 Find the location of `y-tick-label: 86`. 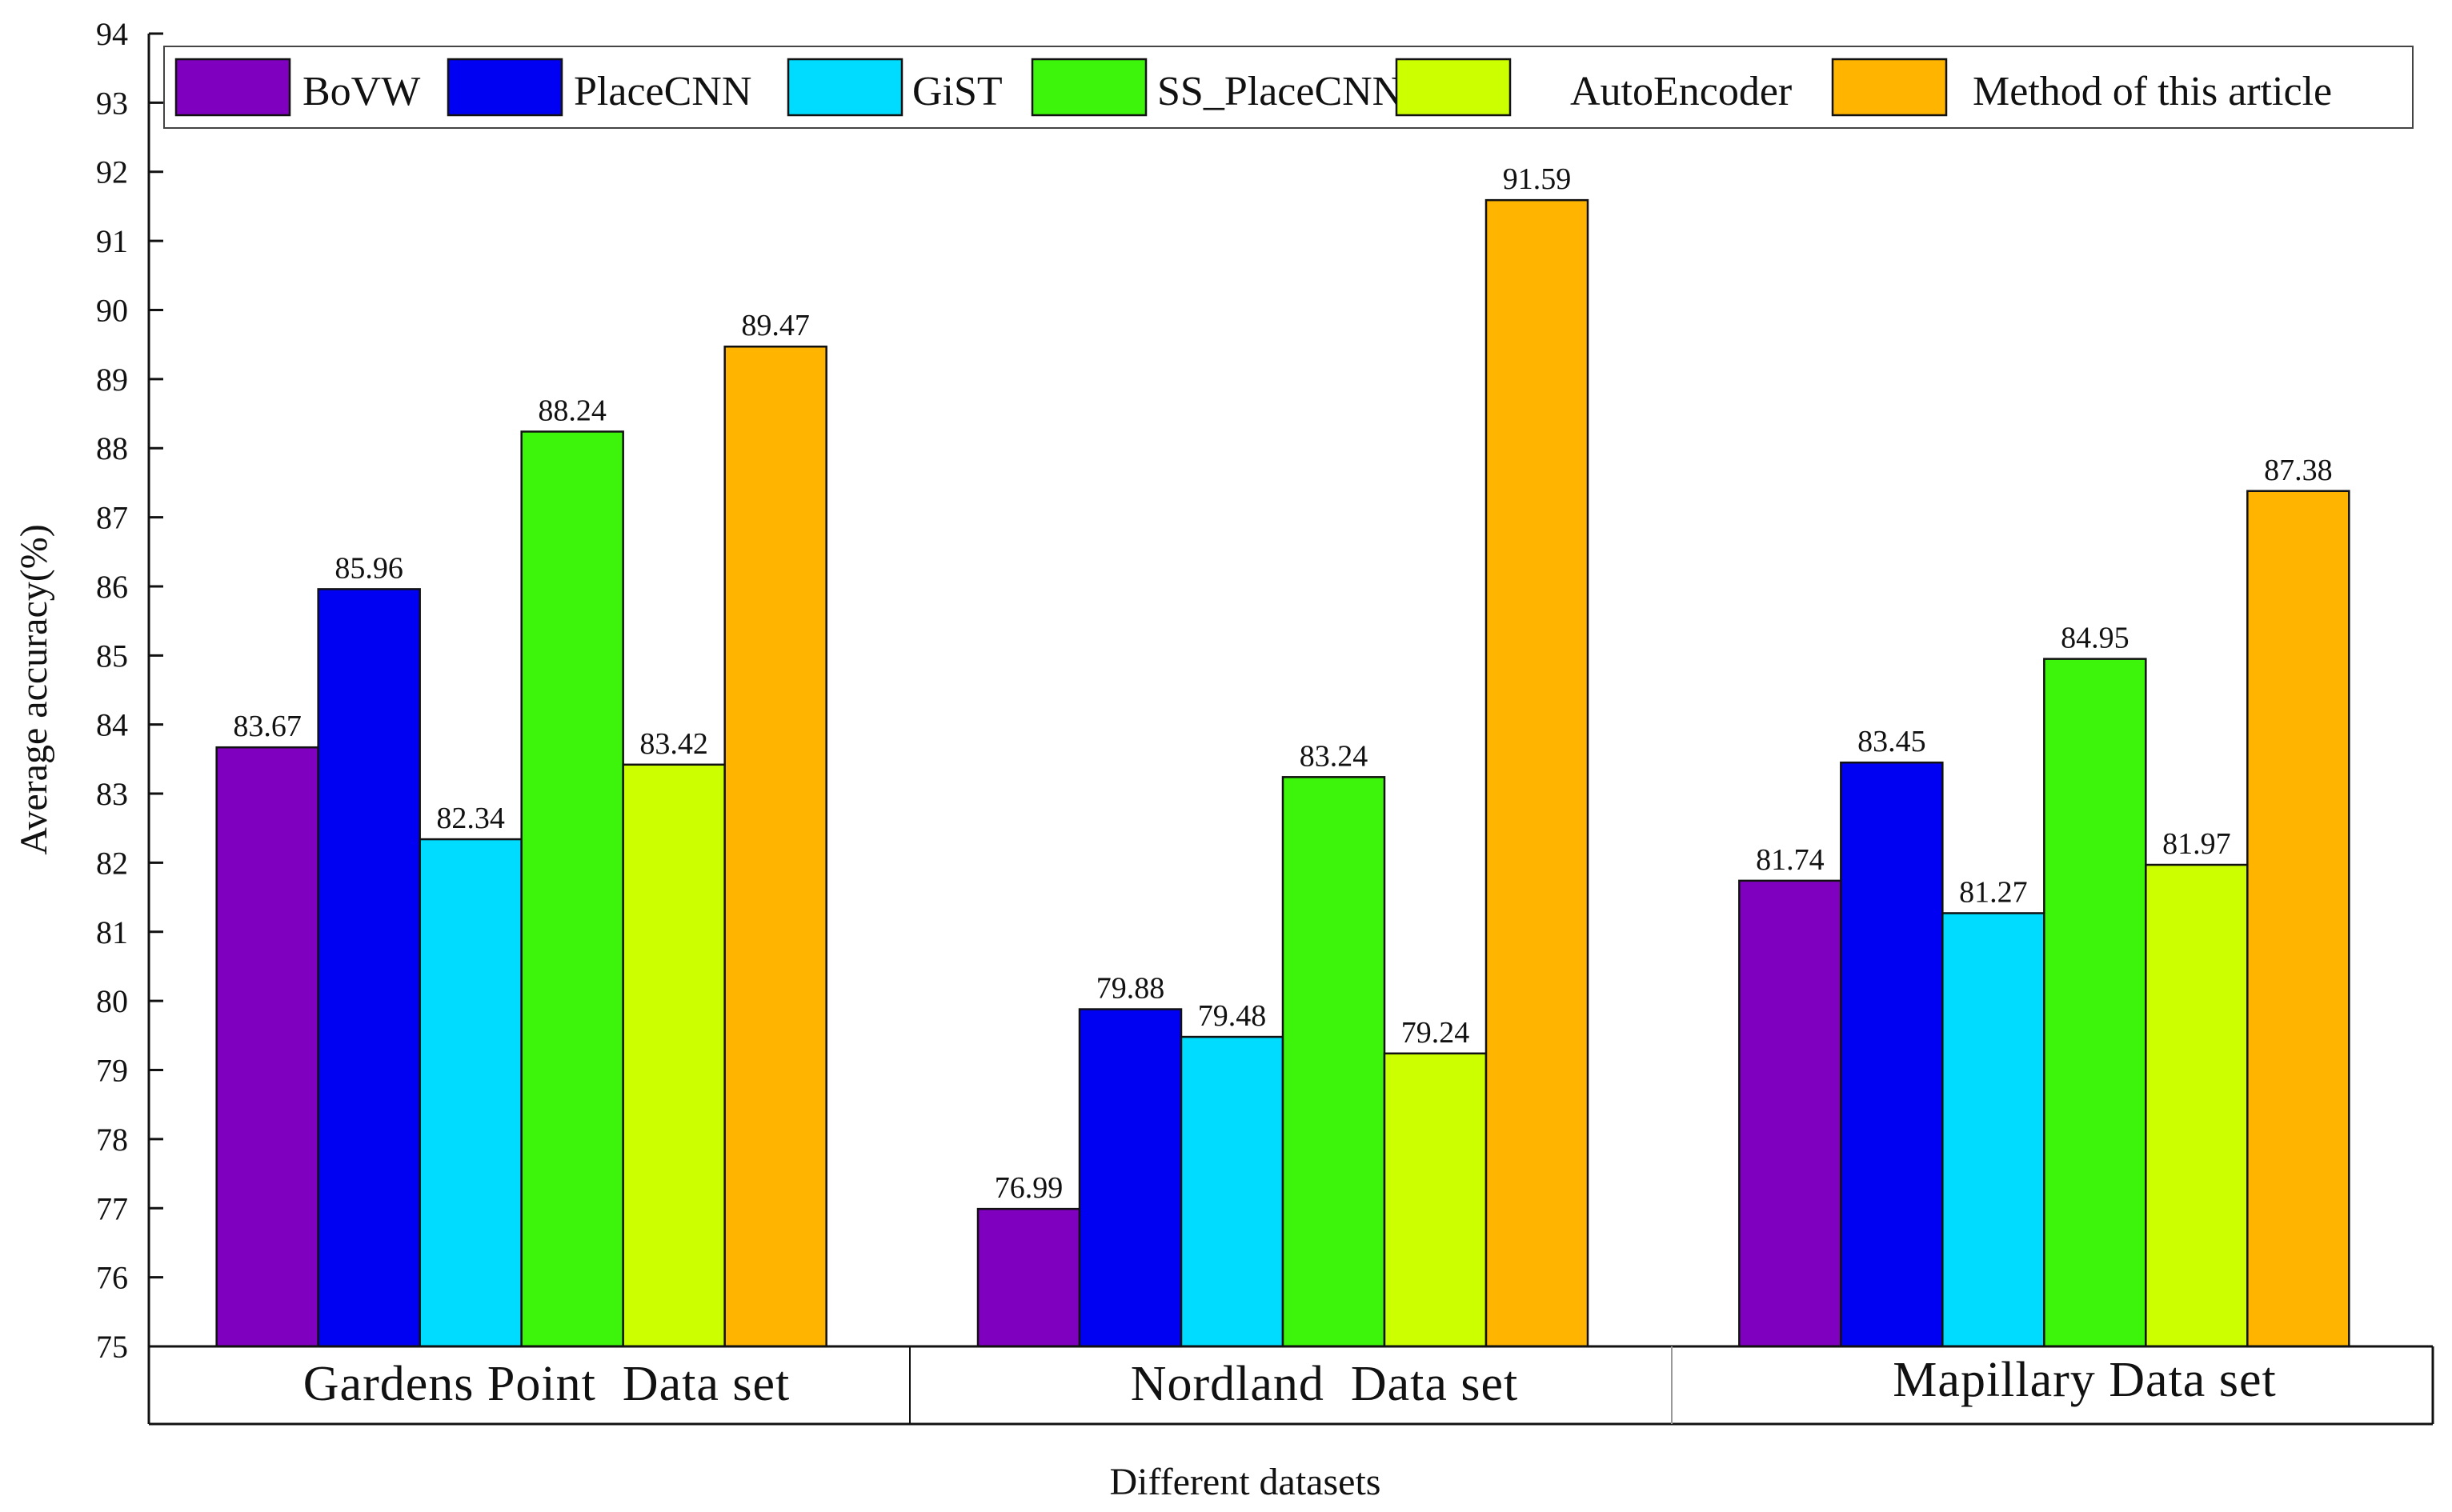

y-tick-label: 86 is located at coordinates (112, 587).